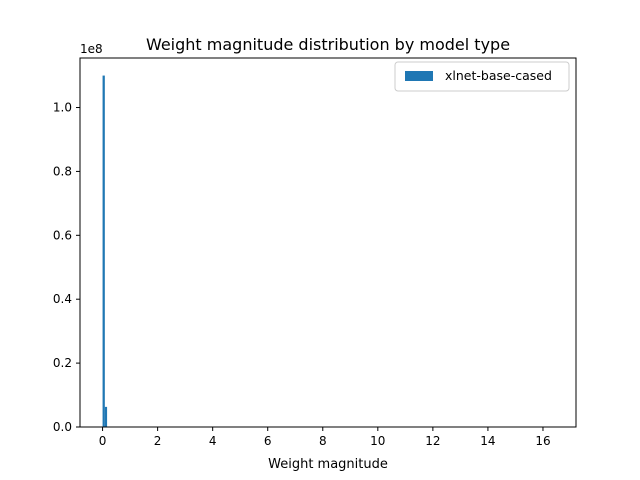 The width and height of the screenshot is (640, 480). I want to click on x-tick-label: 0, so click(103, 441).